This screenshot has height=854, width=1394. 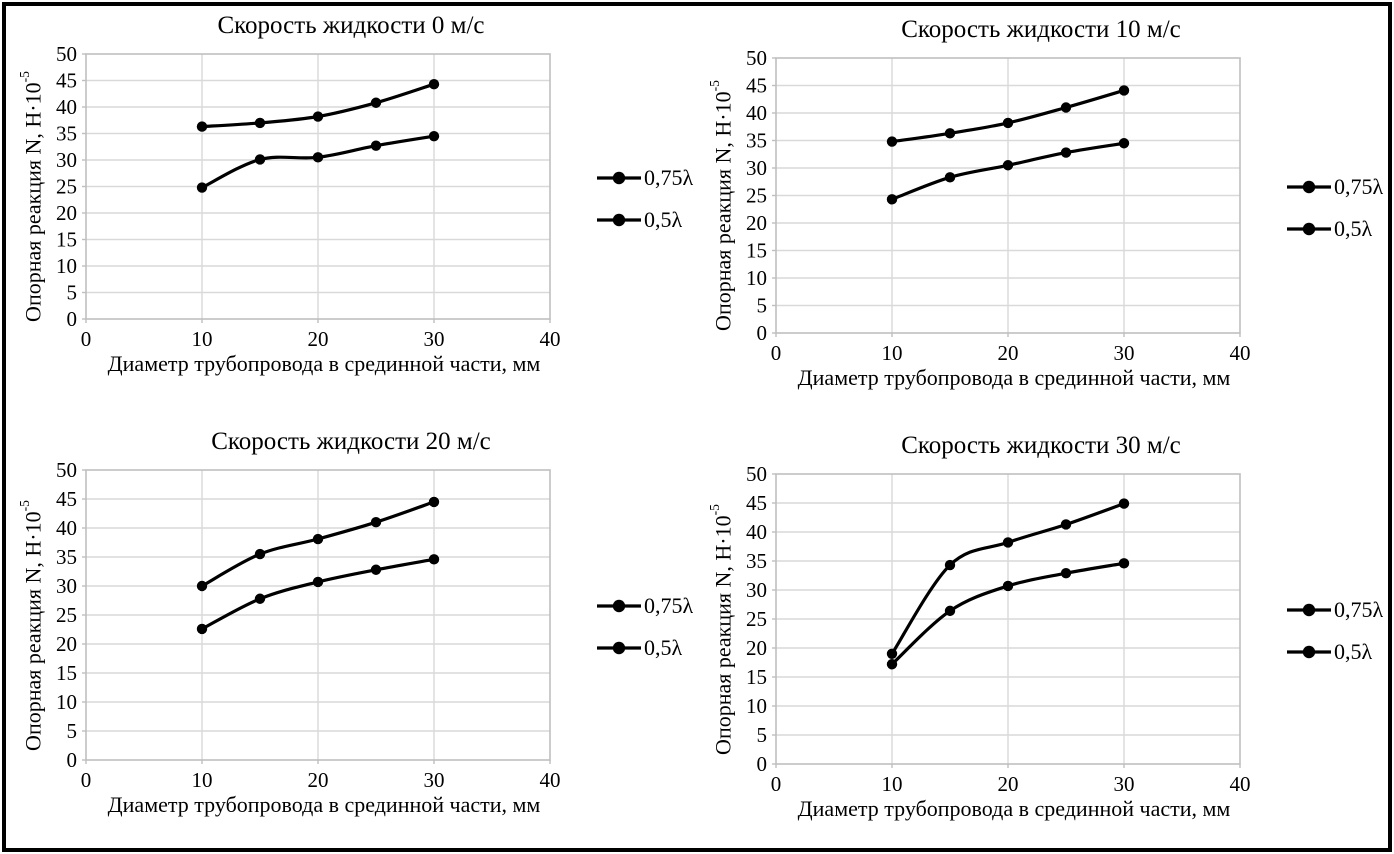 I want to click on legend-item-1: 0,5λ, so click(x=644, y=220).